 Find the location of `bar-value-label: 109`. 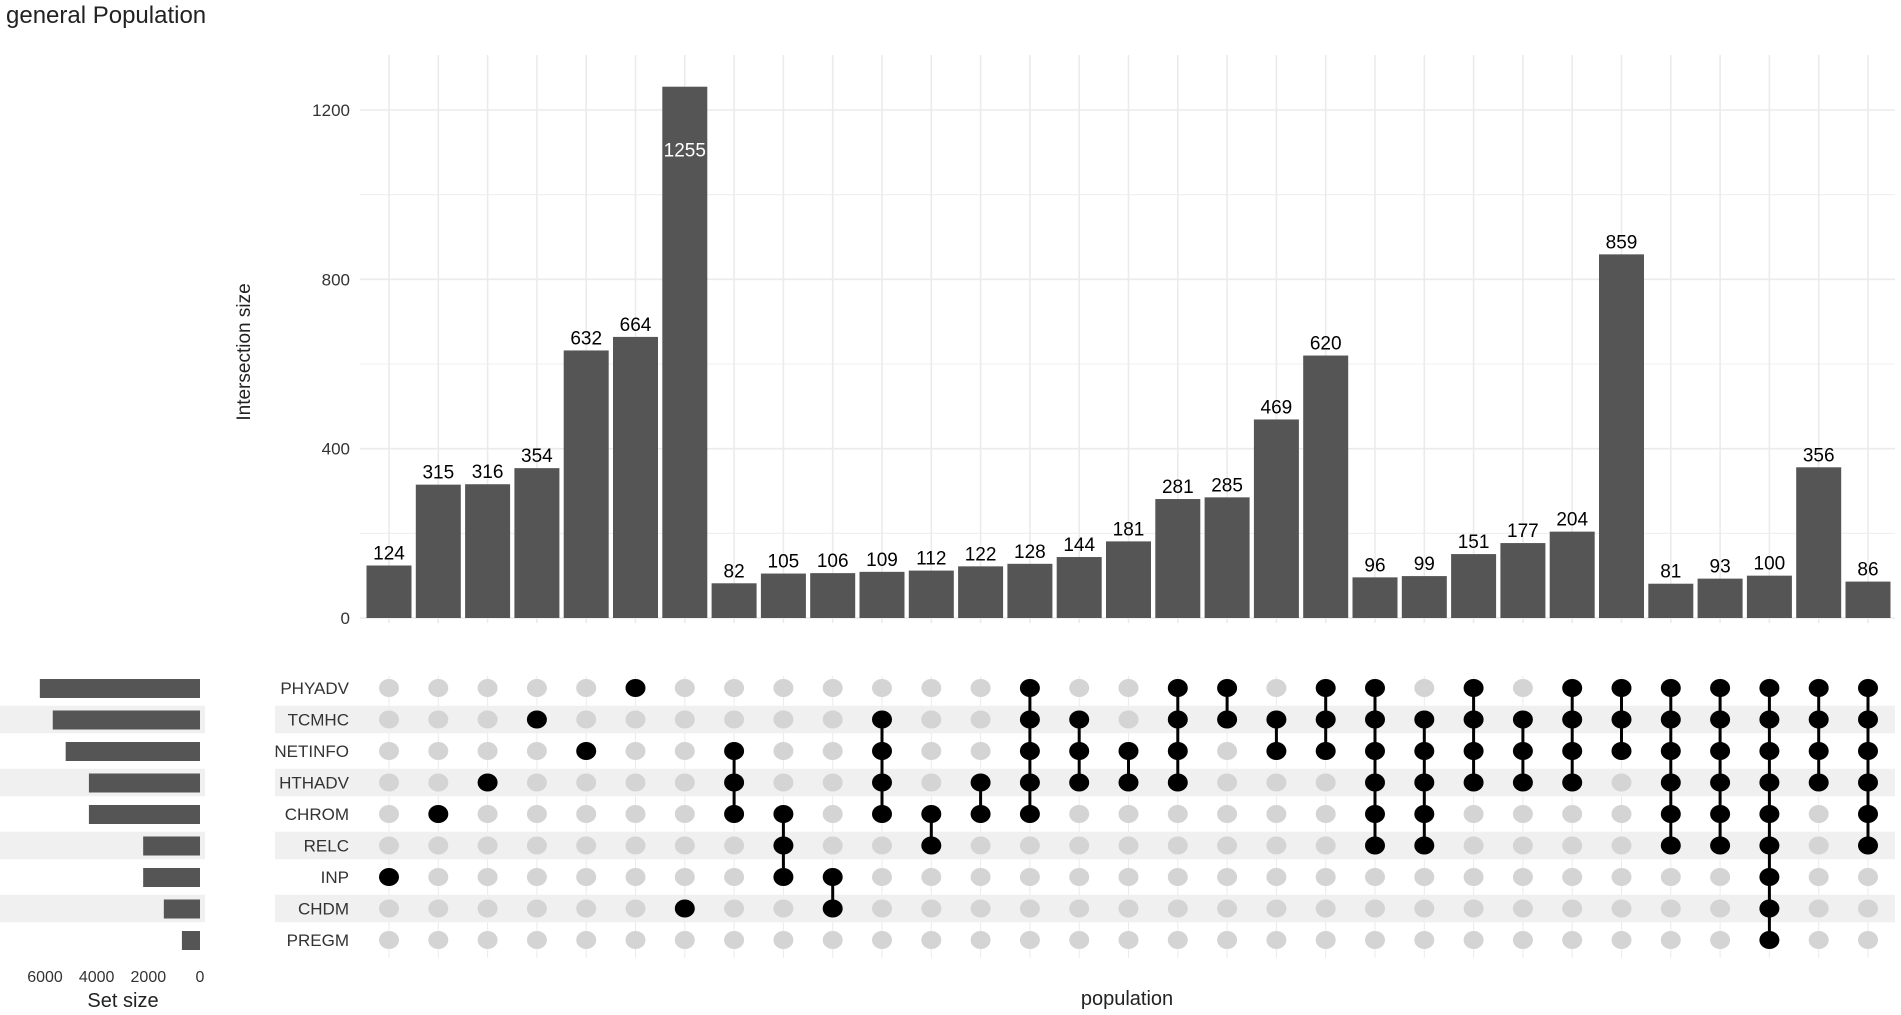

bar-value-label: 109 is located at coordinates (882, 560).